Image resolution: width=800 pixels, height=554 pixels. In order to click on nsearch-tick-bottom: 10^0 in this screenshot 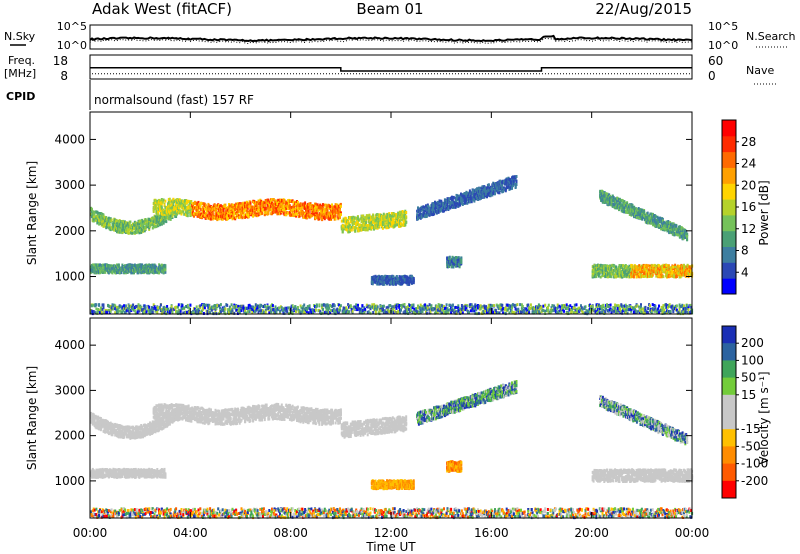, I will do `click(723, 45)`.